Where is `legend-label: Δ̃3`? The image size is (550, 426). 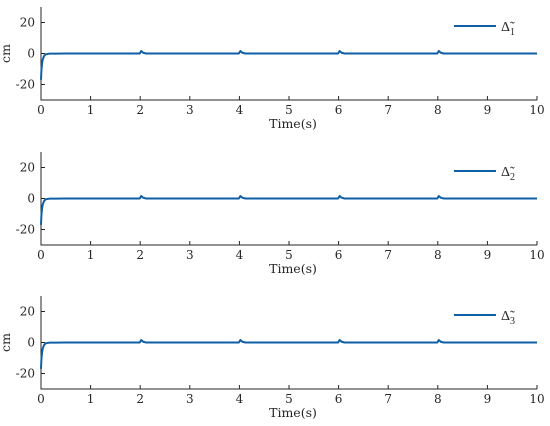 legend-label: Δ̃3 is located at coordinates (508, 318).